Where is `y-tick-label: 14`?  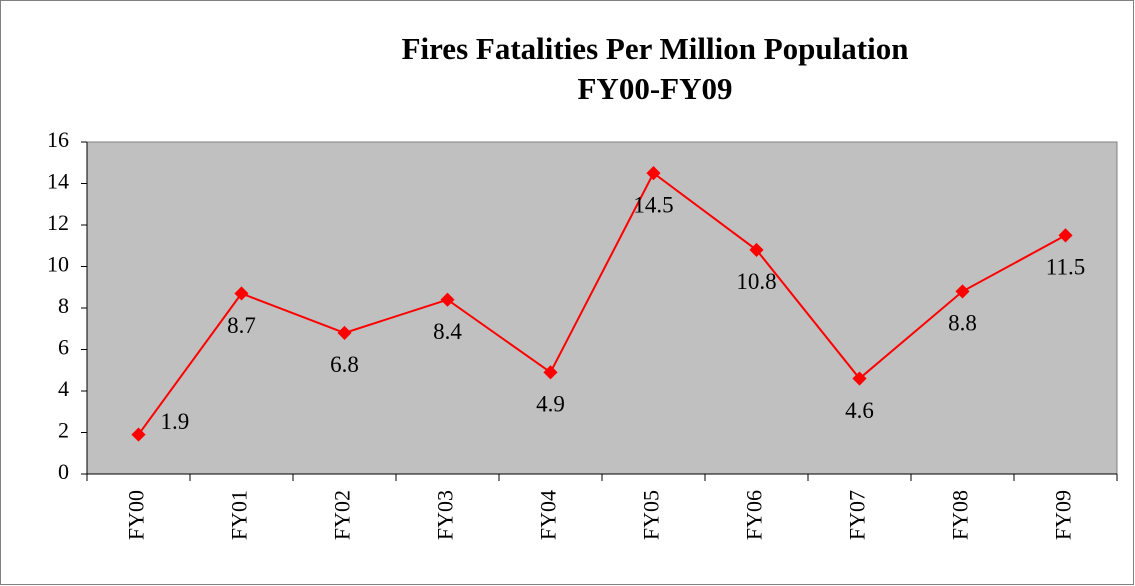
y-tick-label: 14 is located at coordinates (58, 181).